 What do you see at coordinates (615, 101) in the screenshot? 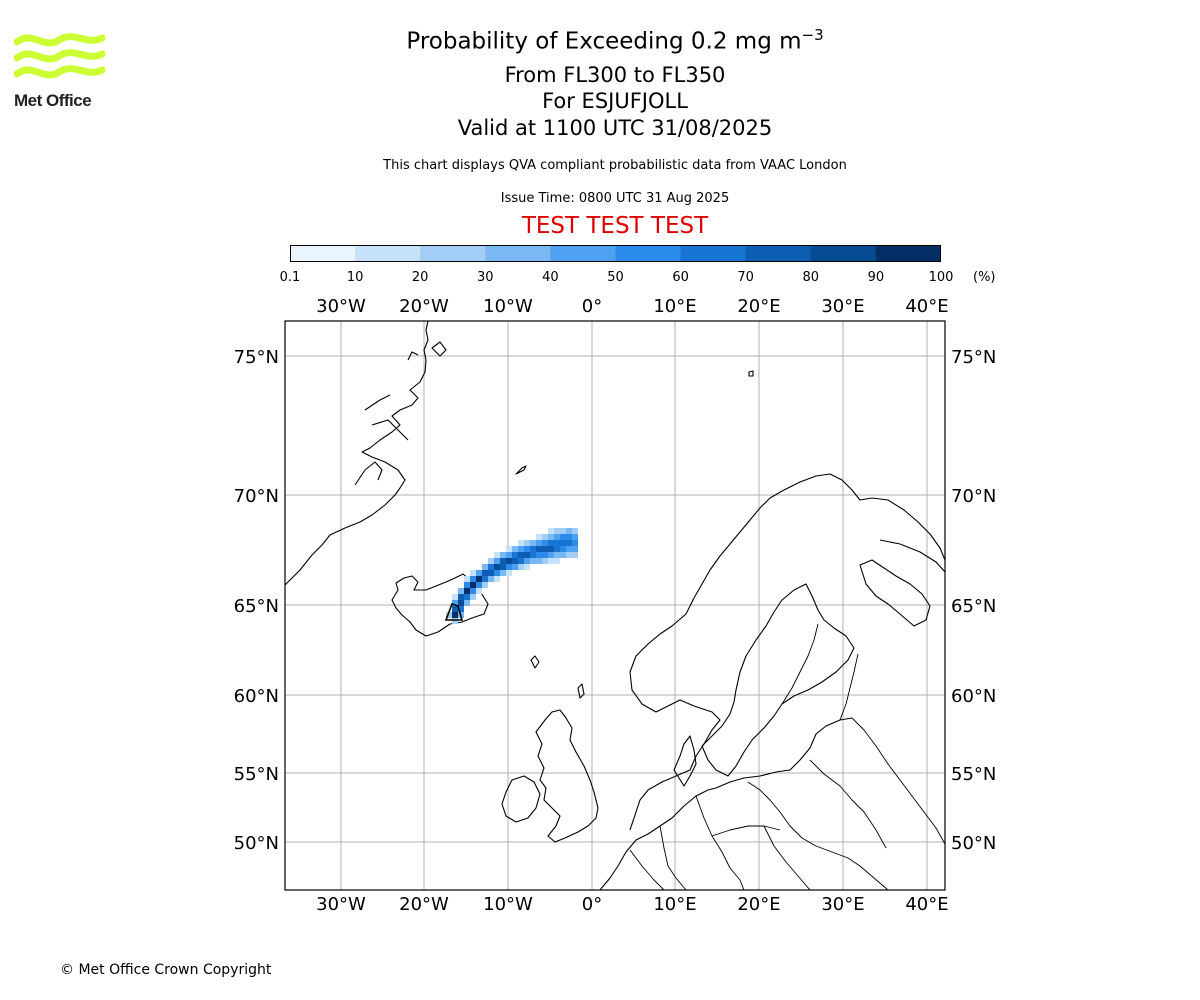
I see `volcano-name: For ESJUFJOLL` at bounding box center [615, 101].